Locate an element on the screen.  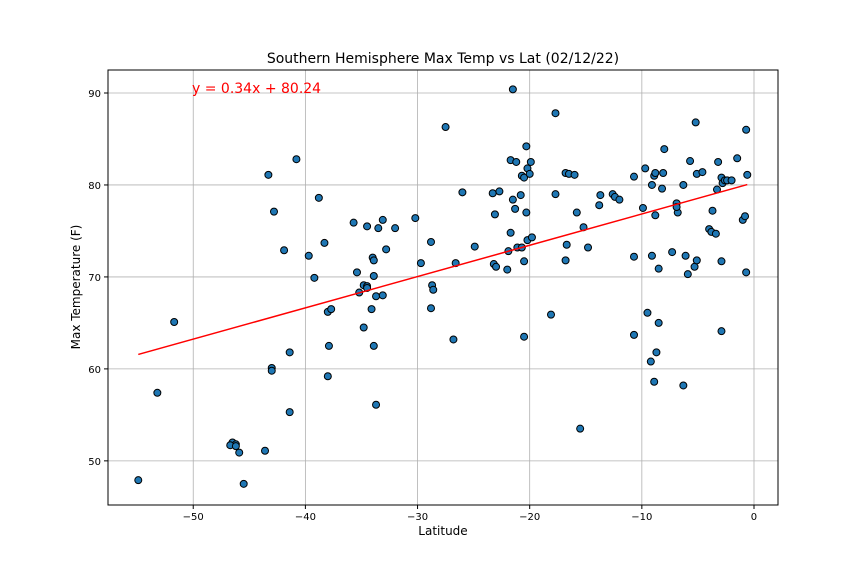
x-tick-label: 0 is located at coordinates (754, 517).